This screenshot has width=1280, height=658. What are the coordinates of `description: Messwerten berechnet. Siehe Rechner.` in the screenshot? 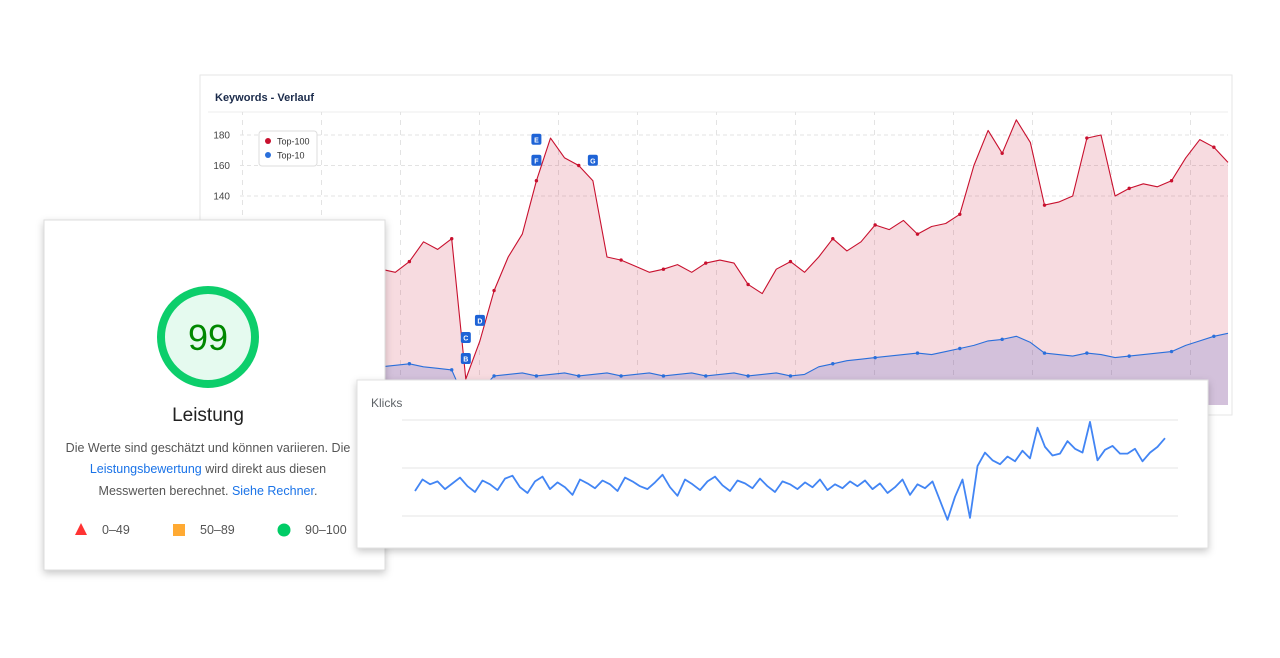 It's located at (208, 491).